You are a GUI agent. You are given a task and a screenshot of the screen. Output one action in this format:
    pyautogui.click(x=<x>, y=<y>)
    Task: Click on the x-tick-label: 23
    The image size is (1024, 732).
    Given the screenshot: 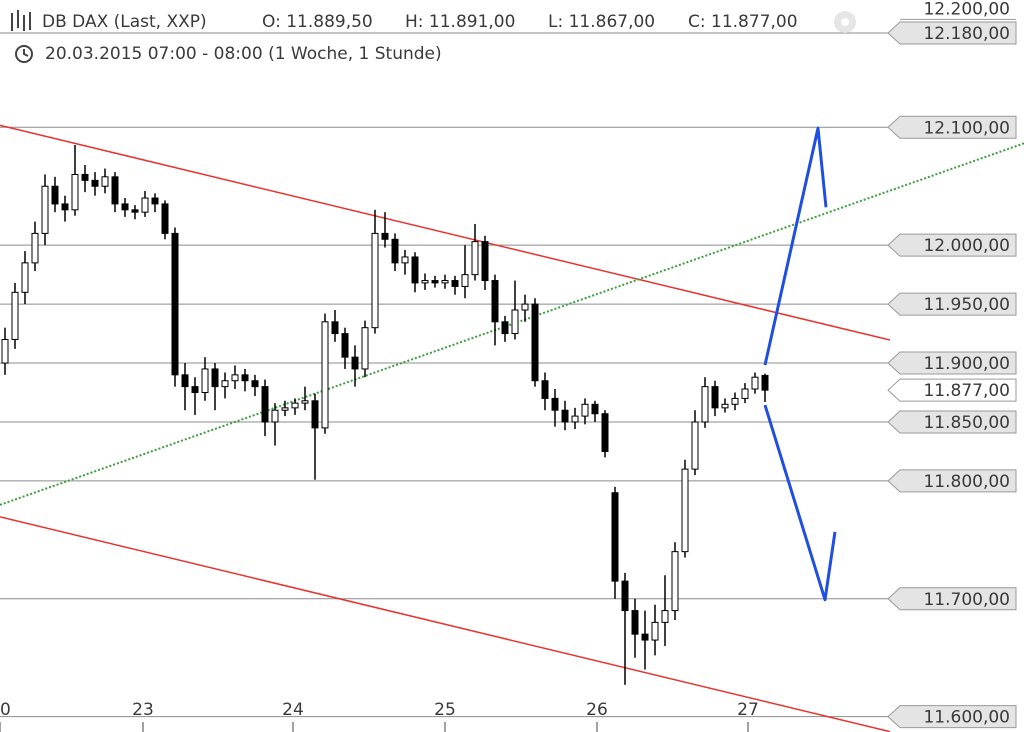 What is the action you would take?
    pyautogui.click(x=143, y=710)
    